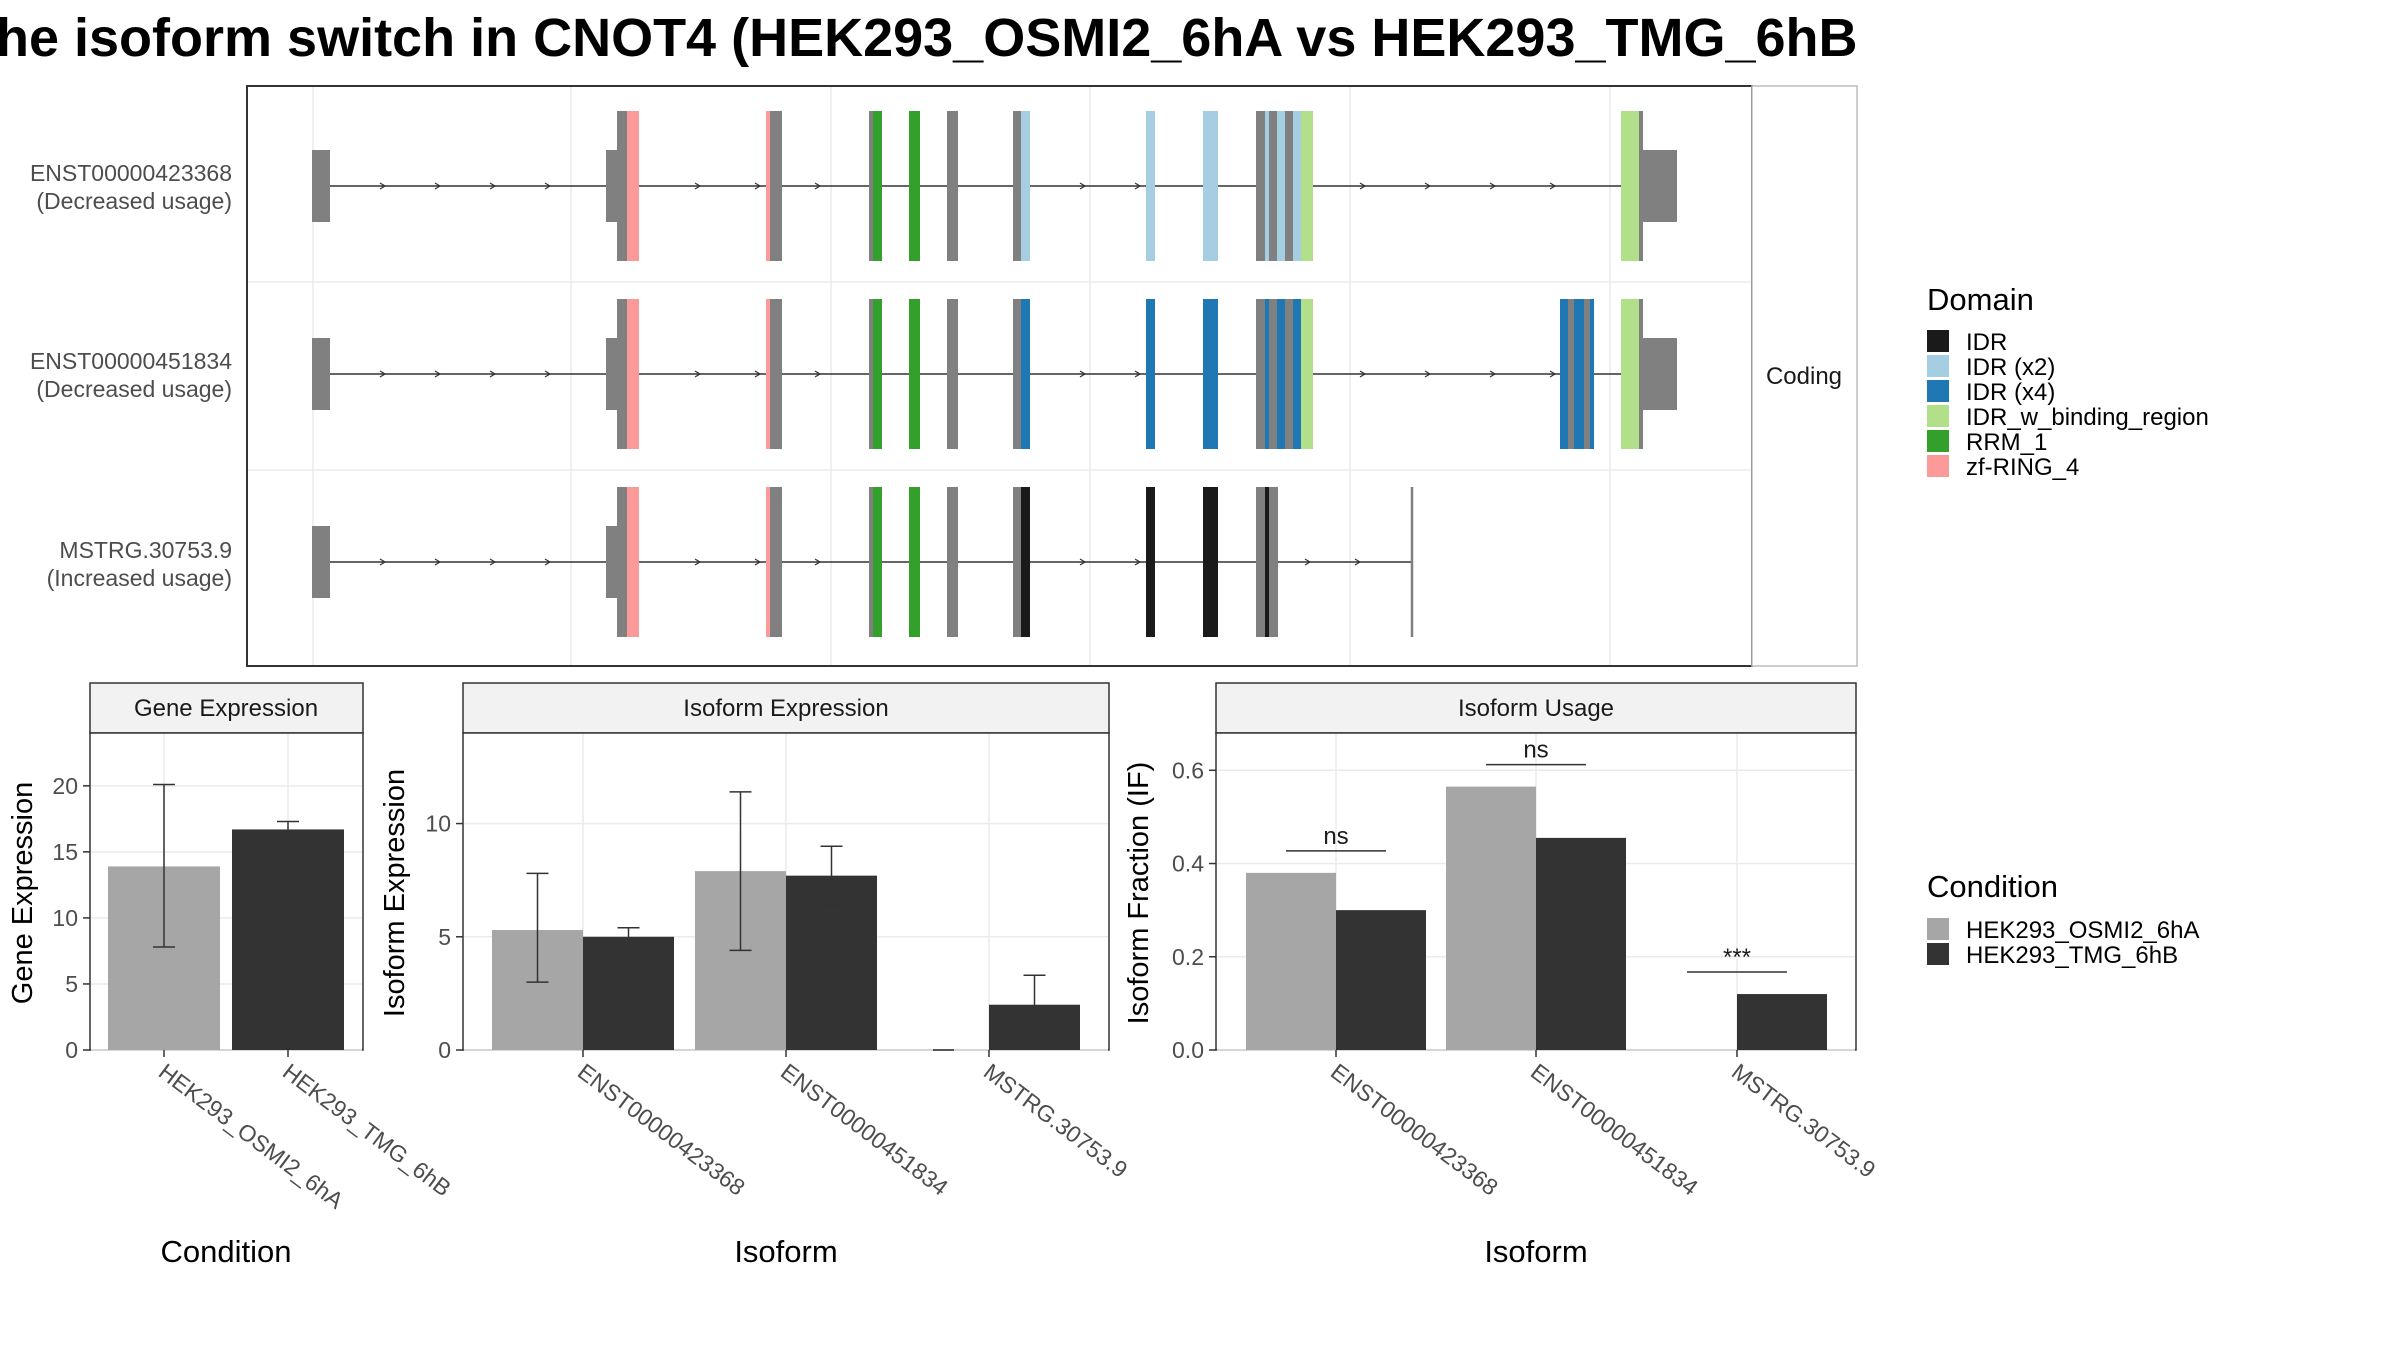 The image size is (2400, 1350). I want to click on gene-expression-strip, so click(226, 708).